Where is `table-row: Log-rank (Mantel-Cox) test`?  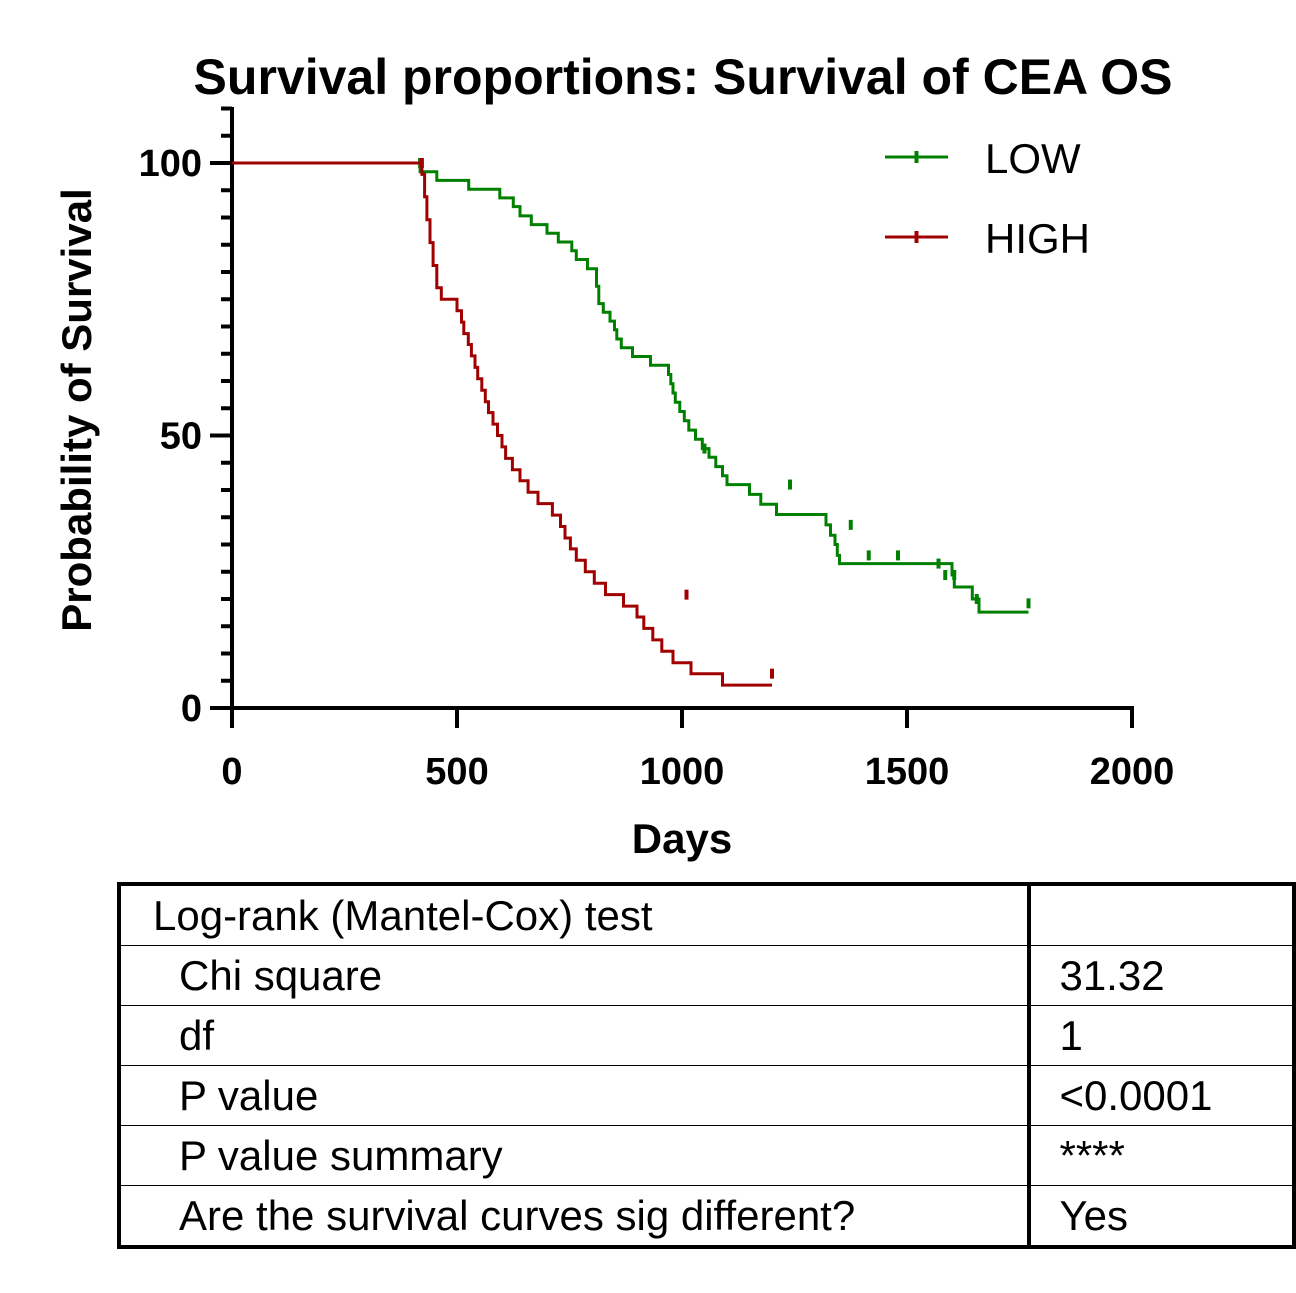
table-row: Log-rank (Mantel-Cox) test is located at coordinates (706, 914).